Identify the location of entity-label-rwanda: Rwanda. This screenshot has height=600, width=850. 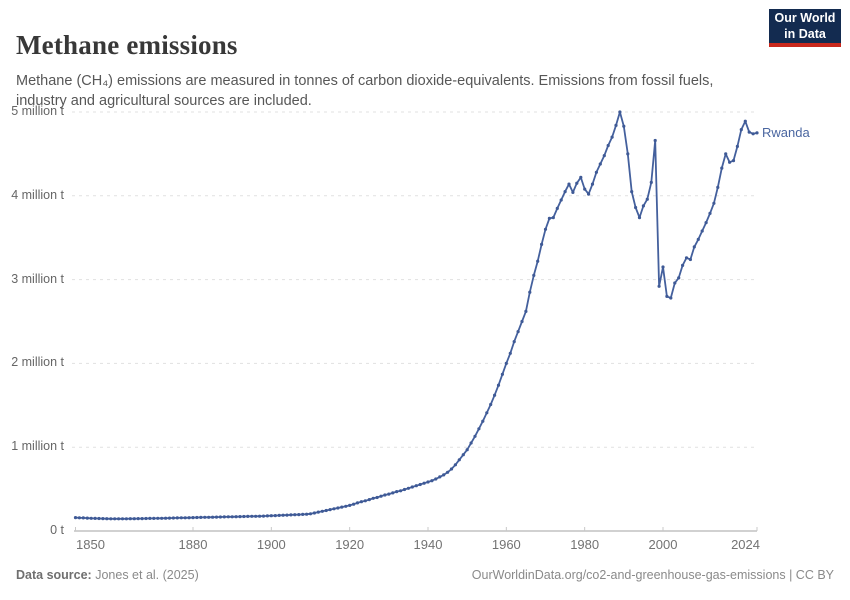
(786, 132).